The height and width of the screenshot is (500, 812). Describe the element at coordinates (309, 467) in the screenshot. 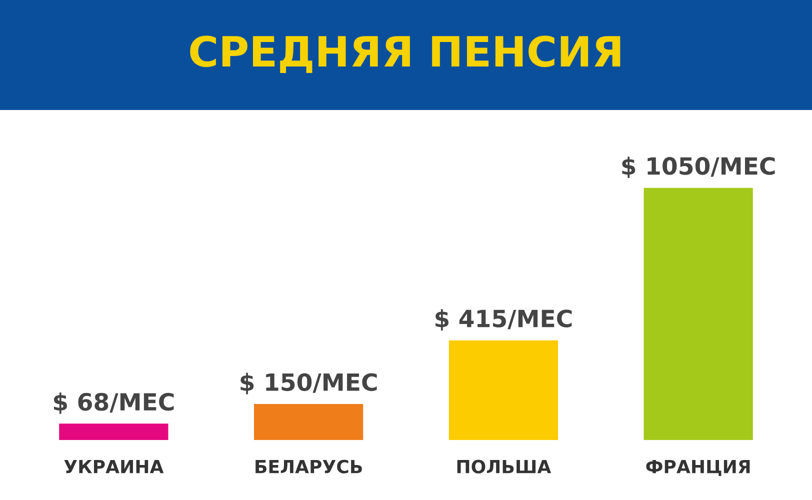

I see `x-tick-label: БЕЛАРУСЬ` at that location.